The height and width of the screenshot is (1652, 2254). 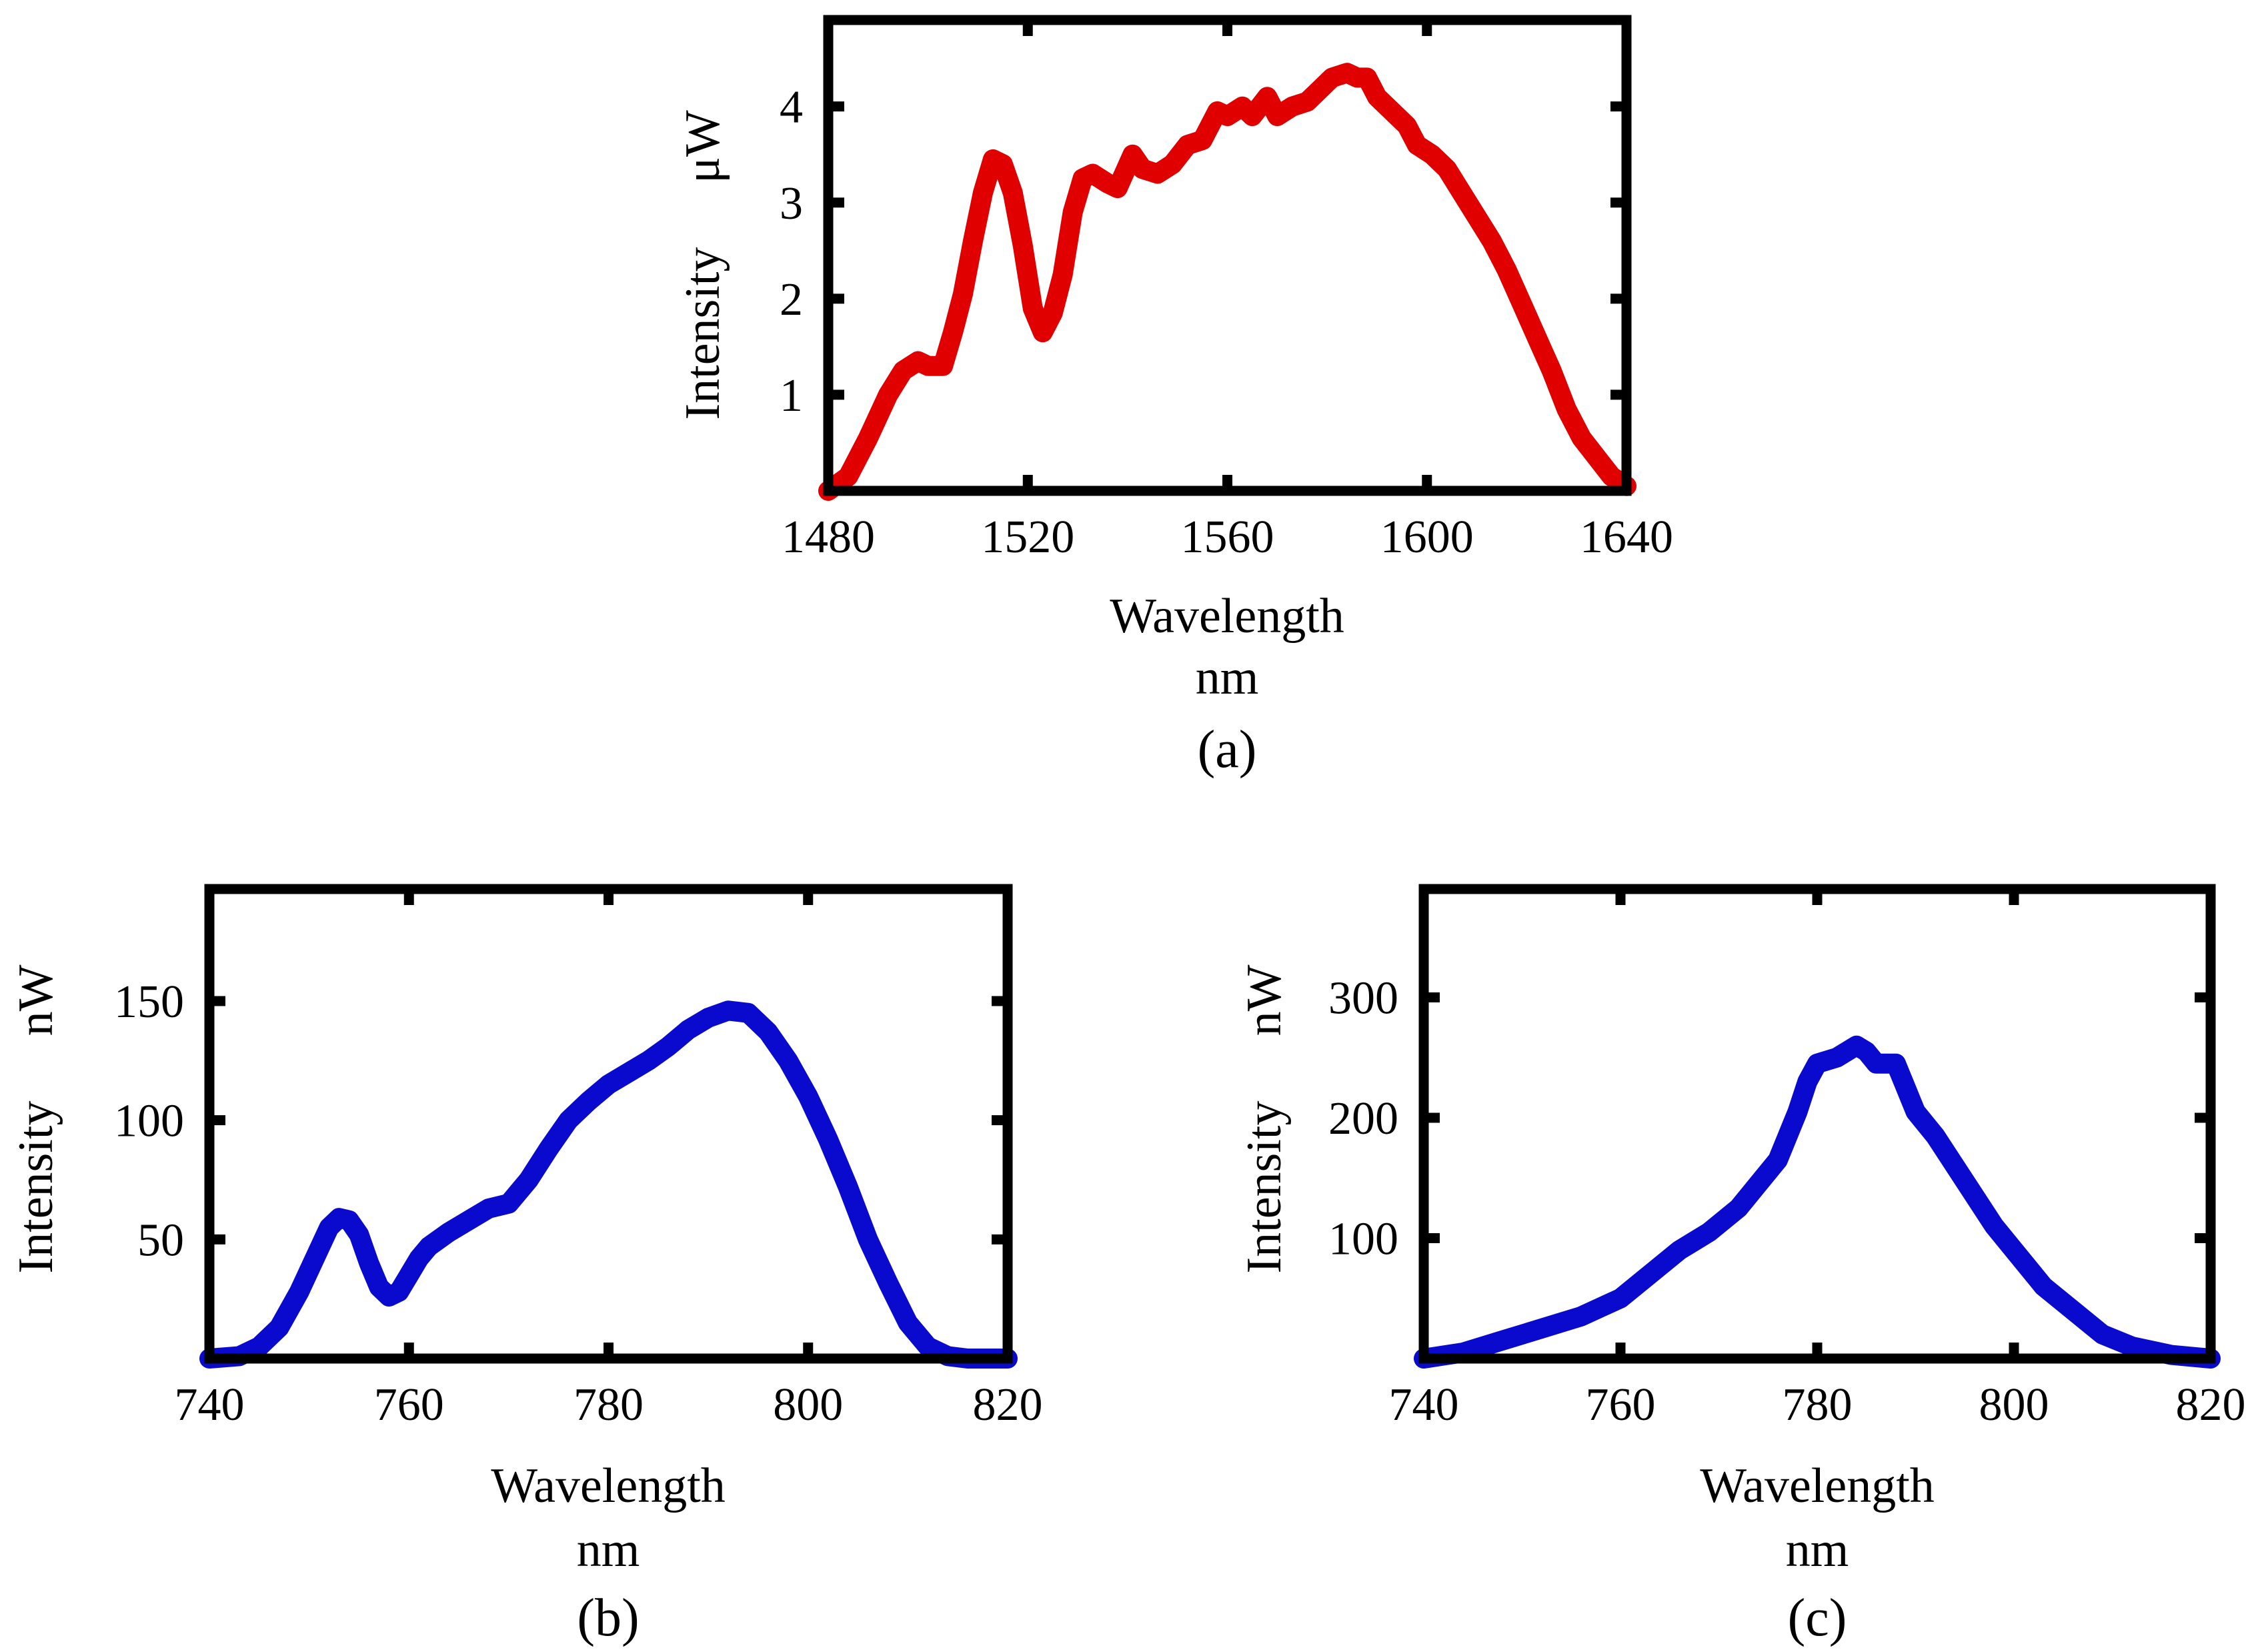 I want to click on panel-b-xtick-label-1: 760, so click(x=409, y=1405).